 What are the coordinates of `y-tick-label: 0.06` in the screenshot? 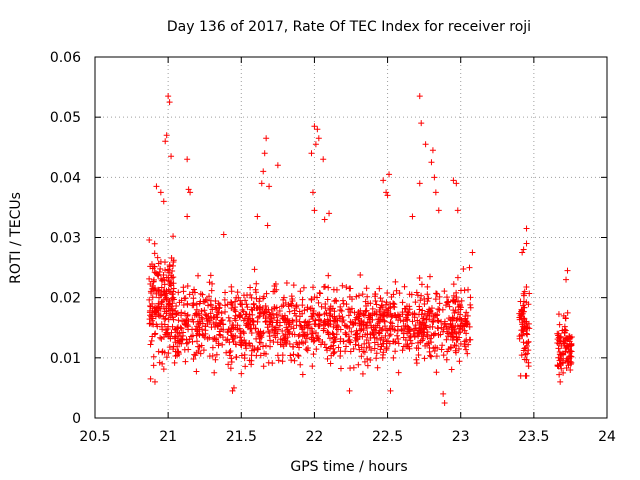 It's located at (65, 58).